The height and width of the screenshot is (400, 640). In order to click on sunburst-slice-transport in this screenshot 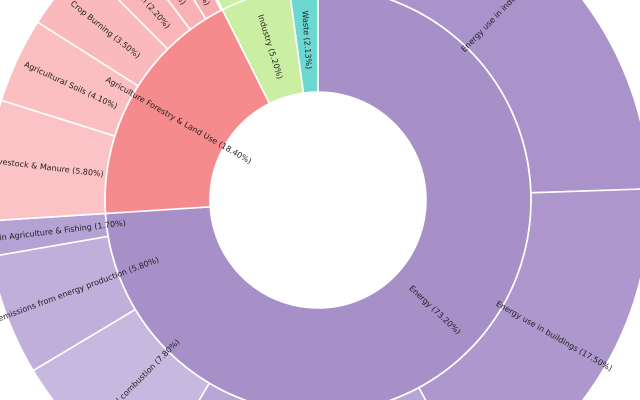, I will do `click(312, 391)`.